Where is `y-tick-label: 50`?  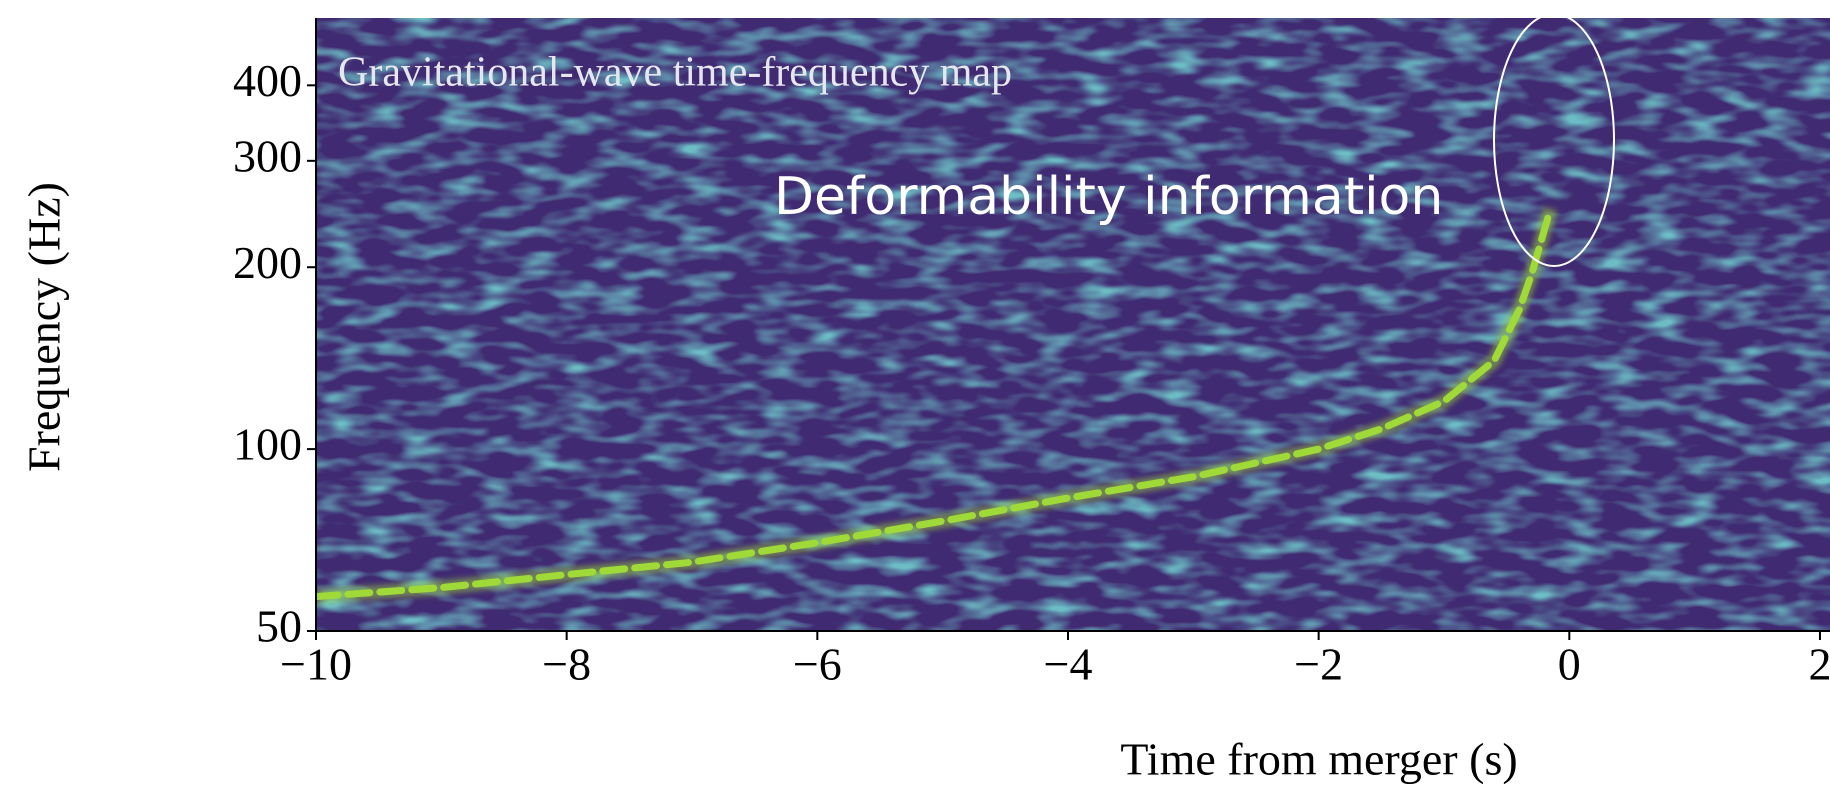 y-tick-label: 50 is located at coordinates (279, 626).